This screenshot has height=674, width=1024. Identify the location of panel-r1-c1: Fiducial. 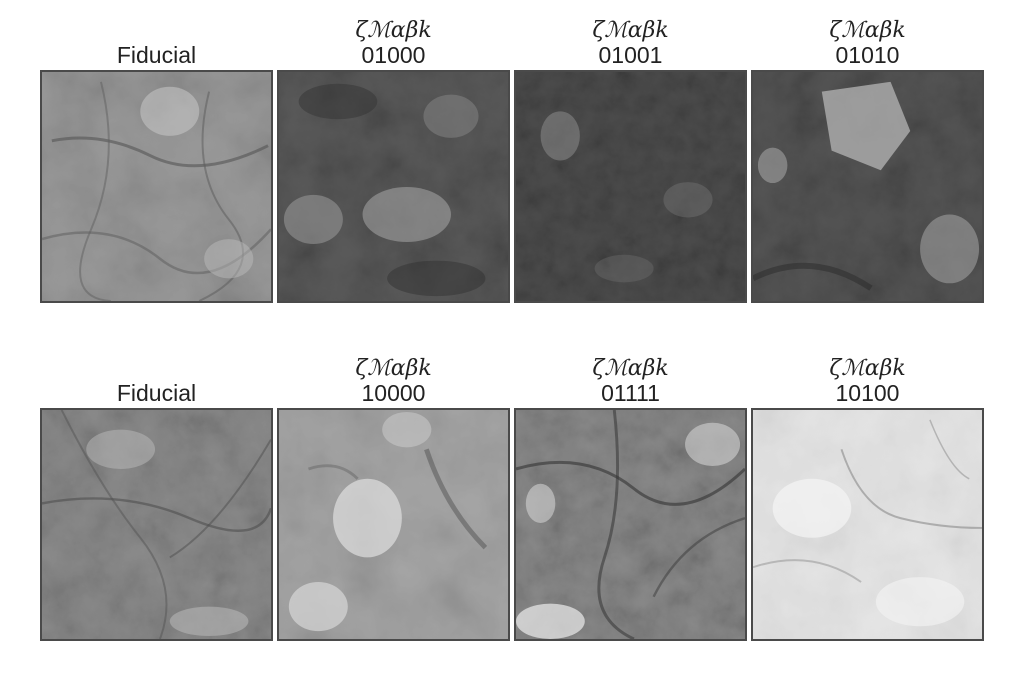
(156, 161).